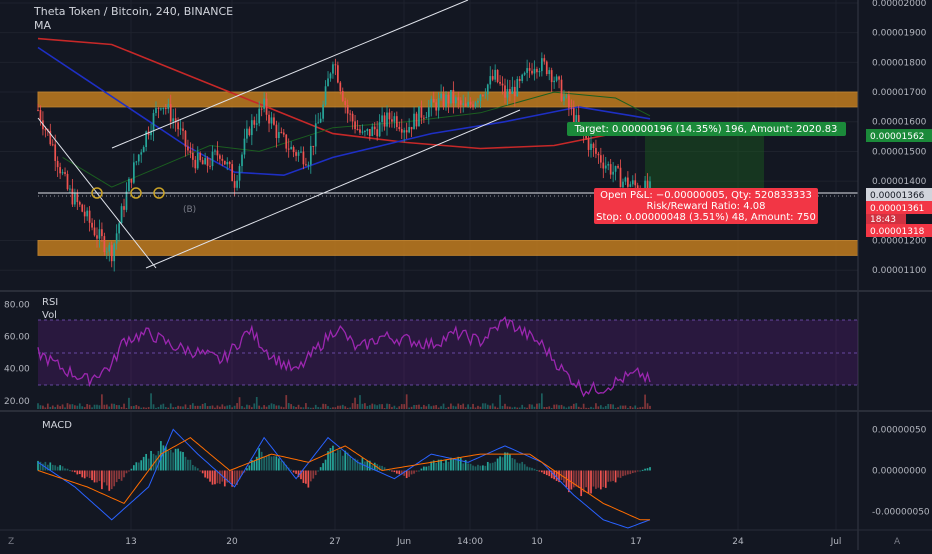 Image resolution: width=932 pixels, height=554 pixels. What do you see at coordinates (42, 25) in the screenshot?
I see `ma-indicator-label: MA` at bounding box center [42, 25].